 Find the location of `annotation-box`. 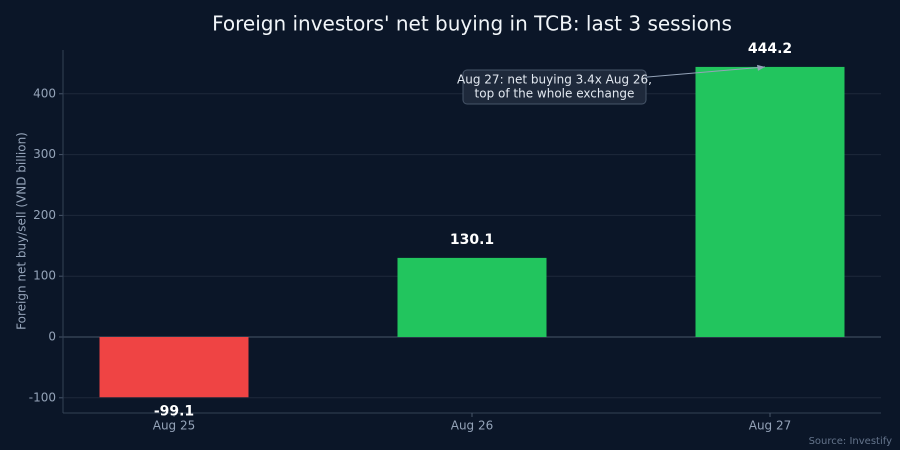

annotation-box is located at coordinates (554, 87).